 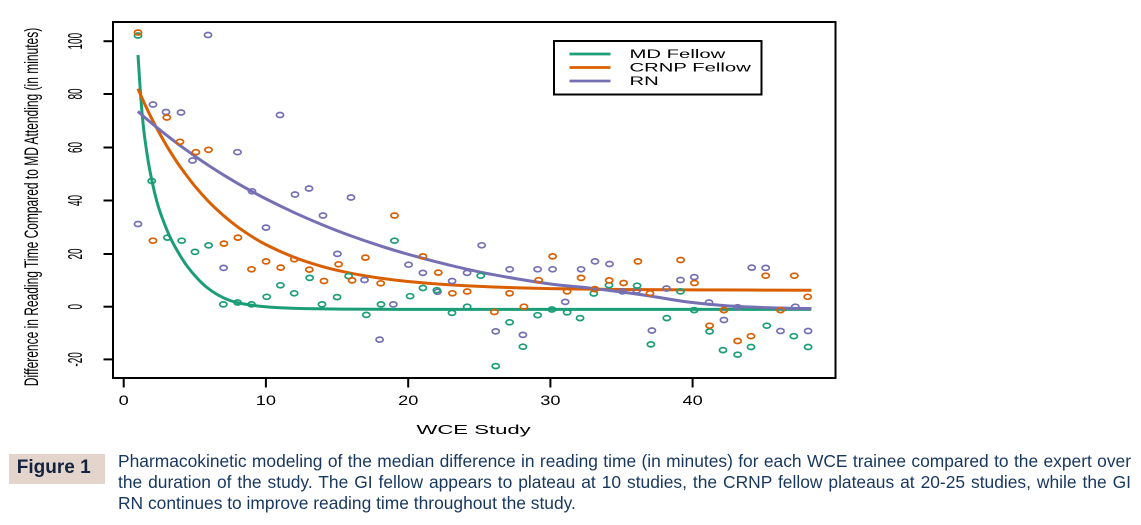 What do you see at coordinates (678, 54) in the screenshot?
I see `svg-text: MD Fellow` at bounding box center [678, 54].